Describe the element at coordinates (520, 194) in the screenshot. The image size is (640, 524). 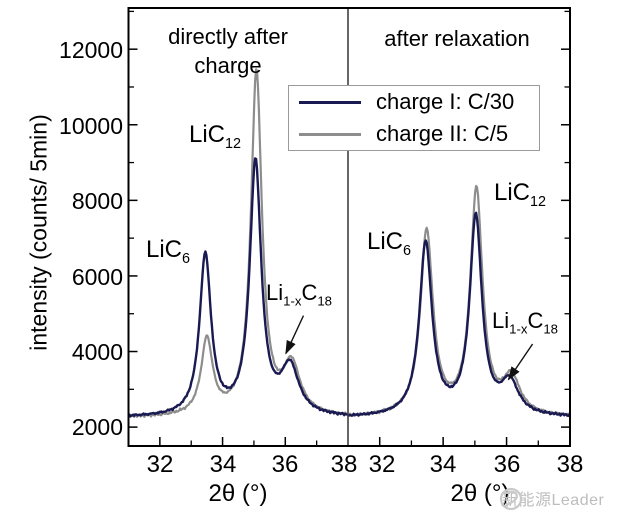
I see `peak-label-lic12-right: LiC12` at that location.